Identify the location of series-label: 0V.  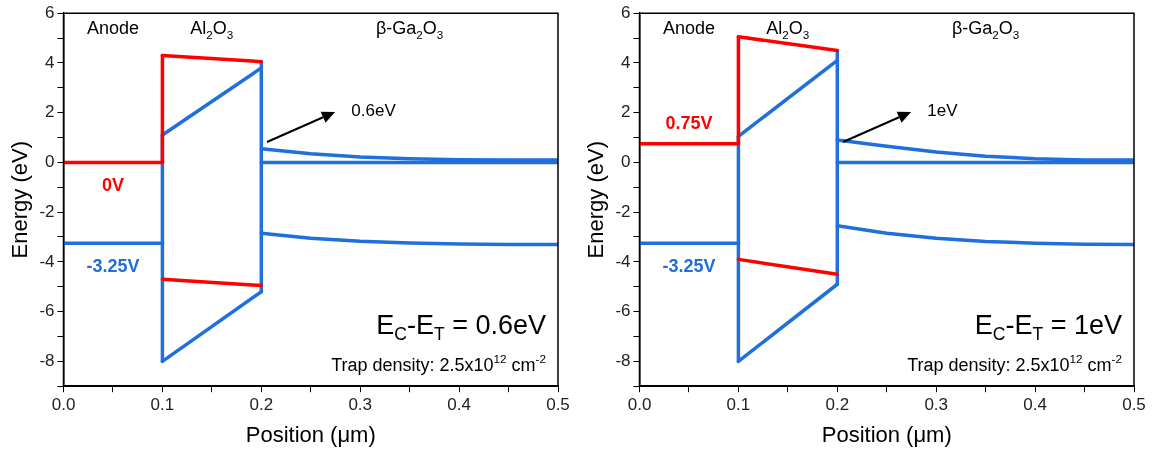
(112, 185).